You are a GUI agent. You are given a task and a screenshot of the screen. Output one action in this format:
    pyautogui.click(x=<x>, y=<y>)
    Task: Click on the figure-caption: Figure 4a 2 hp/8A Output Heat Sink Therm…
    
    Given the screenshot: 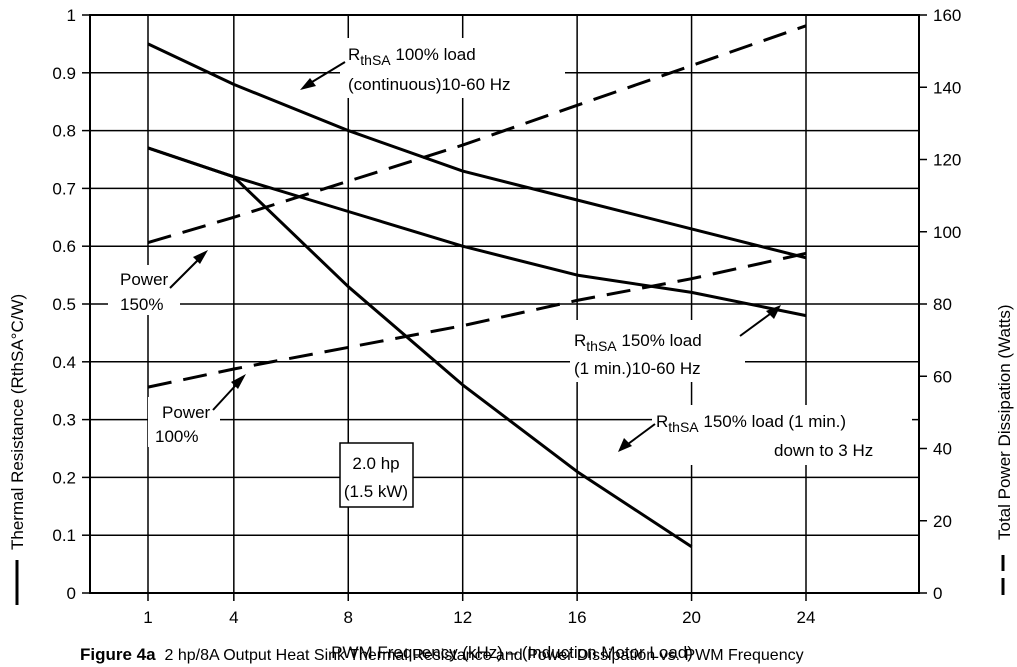 What is the action you would take?
    pyautogui.click(x=548, y=655)
    